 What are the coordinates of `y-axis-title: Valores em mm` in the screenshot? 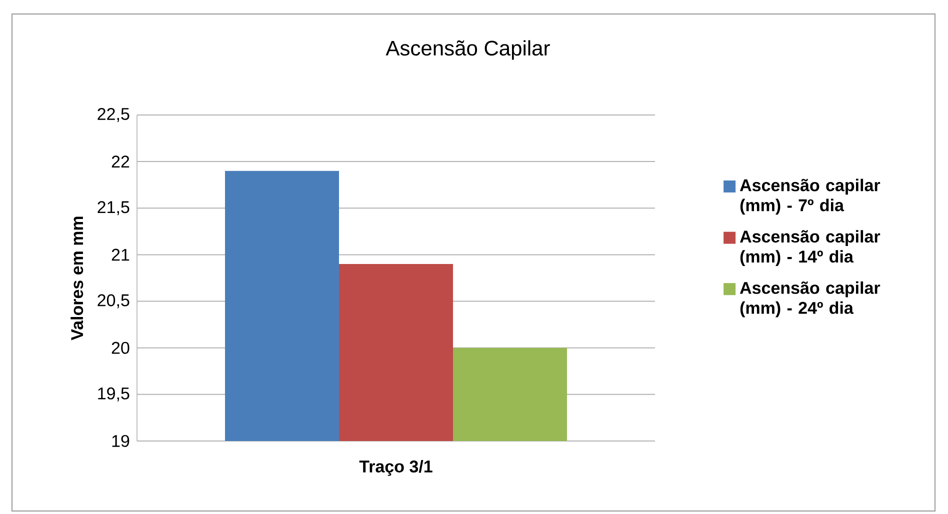 It's located at (77, 278).